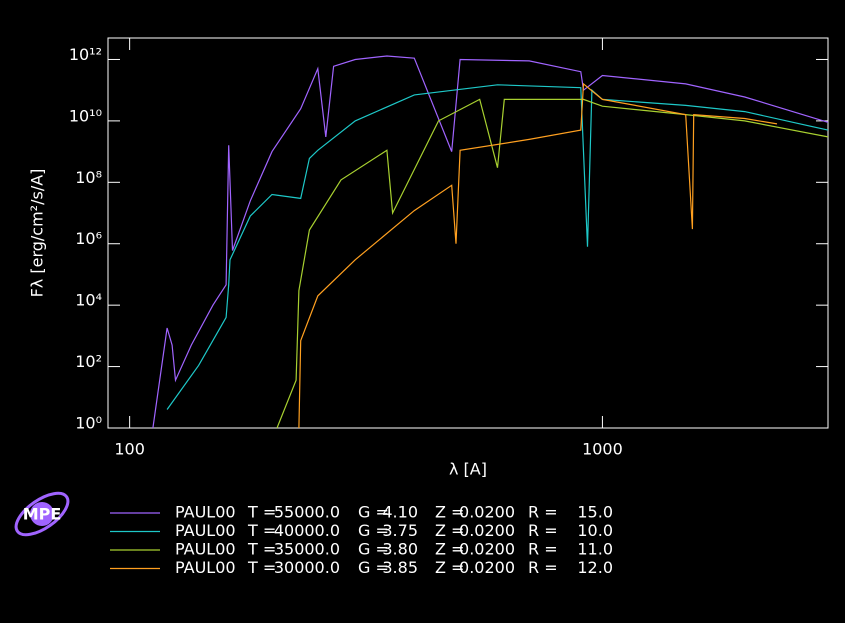 Image resolution: width=845 pixels, height=623 pixels. Describe the element at coordinates (129, 449) in the screenshot. I see `x-tick-label: 100` at that location.